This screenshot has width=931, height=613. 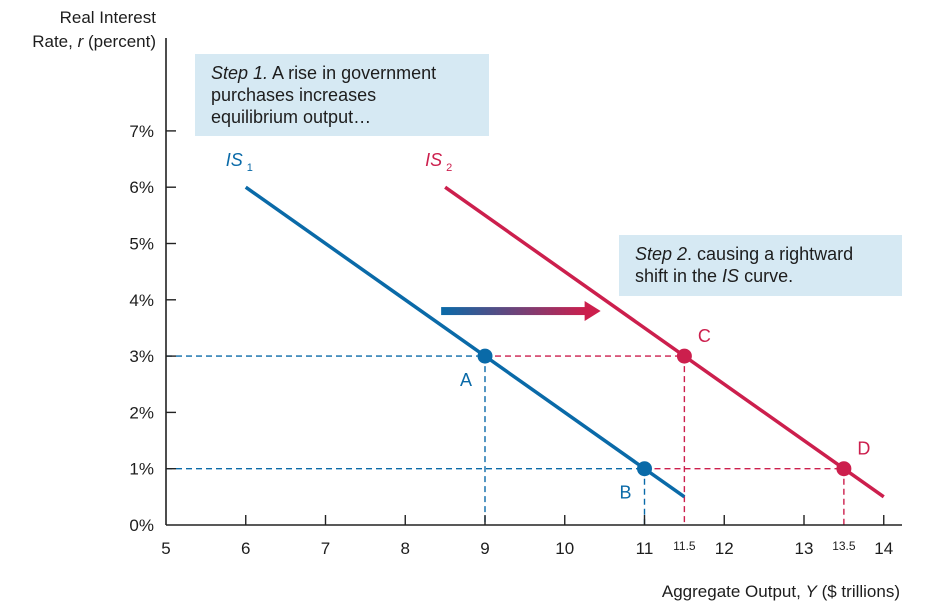 I want to click on step-1-line-1: Step 1. A rise in government, so click(x=343, y=73).